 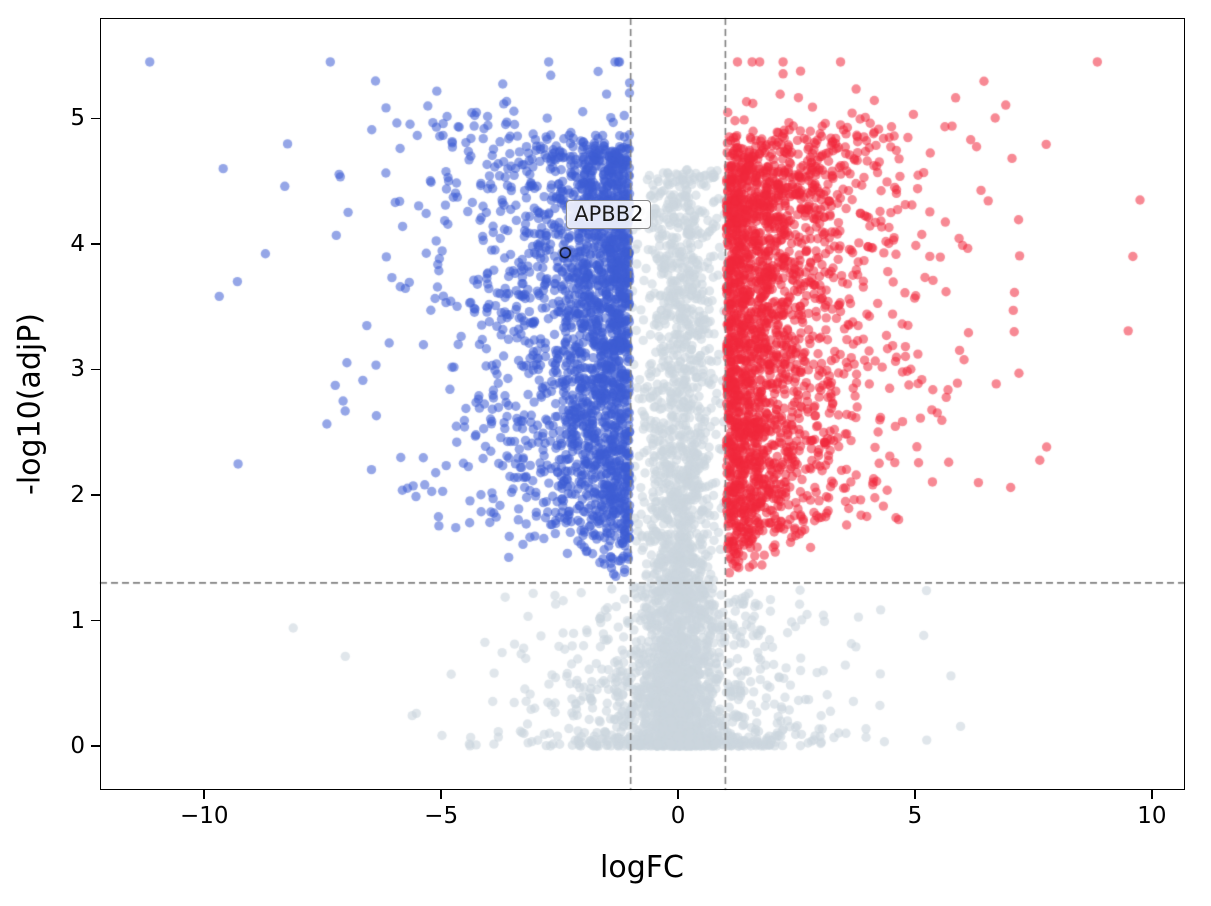 I want to click on y-tick-label: 5, so click(x=77, y=118).